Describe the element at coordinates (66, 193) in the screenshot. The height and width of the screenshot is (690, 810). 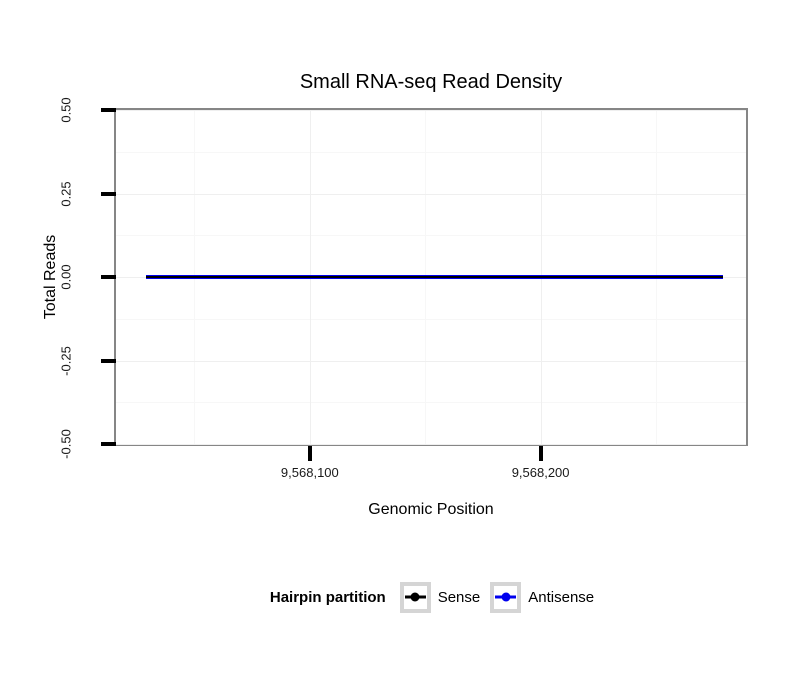
I see `y-tick-label-text: 0.25` at that location.